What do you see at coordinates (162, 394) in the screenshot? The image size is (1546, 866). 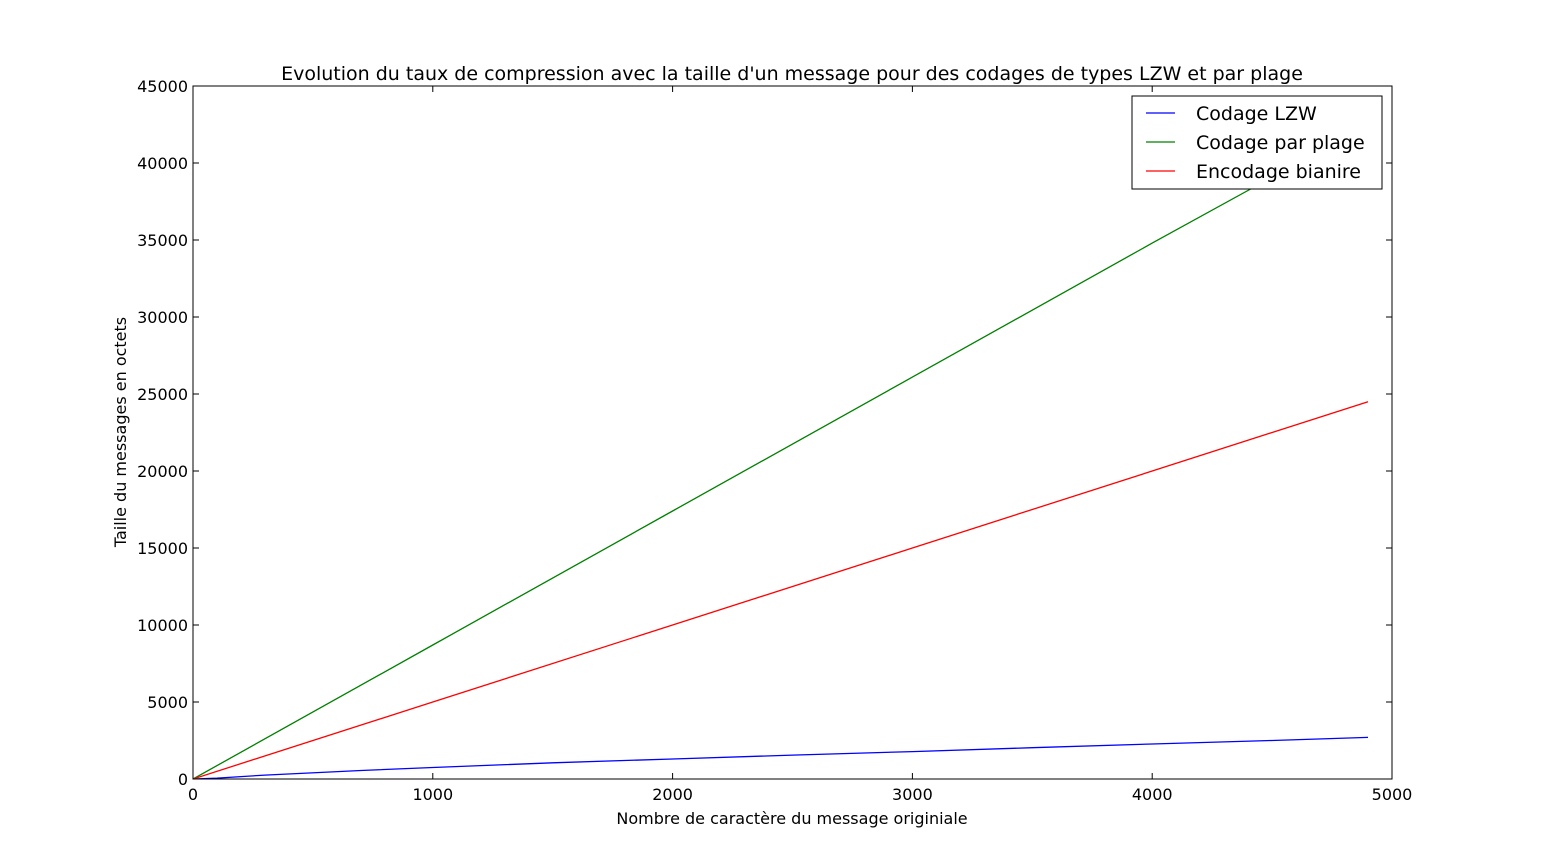 I see `y-tick-label: 25000` at bounding box center [162, 394].